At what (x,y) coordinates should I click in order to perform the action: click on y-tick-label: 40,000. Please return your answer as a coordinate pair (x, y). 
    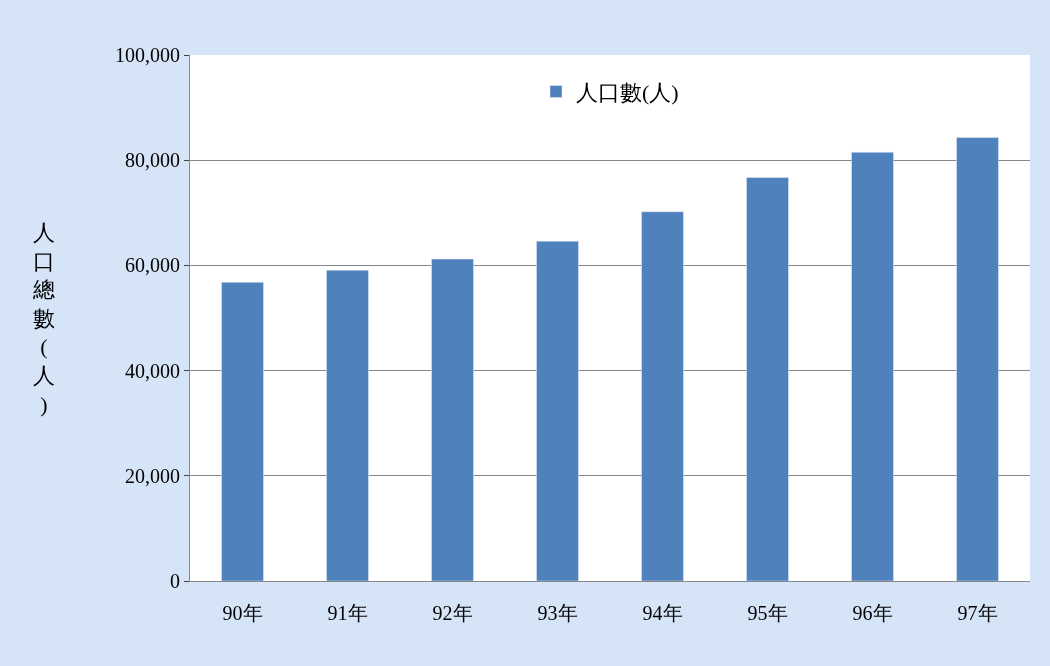
    Looking at the image, I should click on (152, 370).